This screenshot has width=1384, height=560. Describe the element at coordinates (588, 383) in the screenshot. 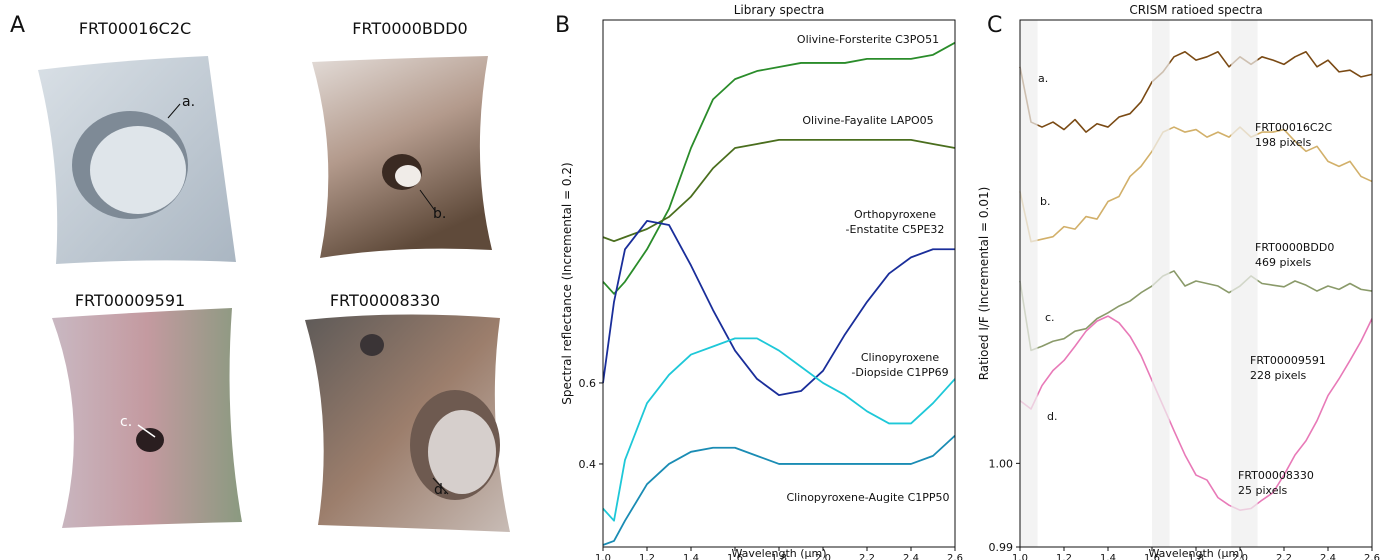

I see `y-tick-label: 0.6` at that location.